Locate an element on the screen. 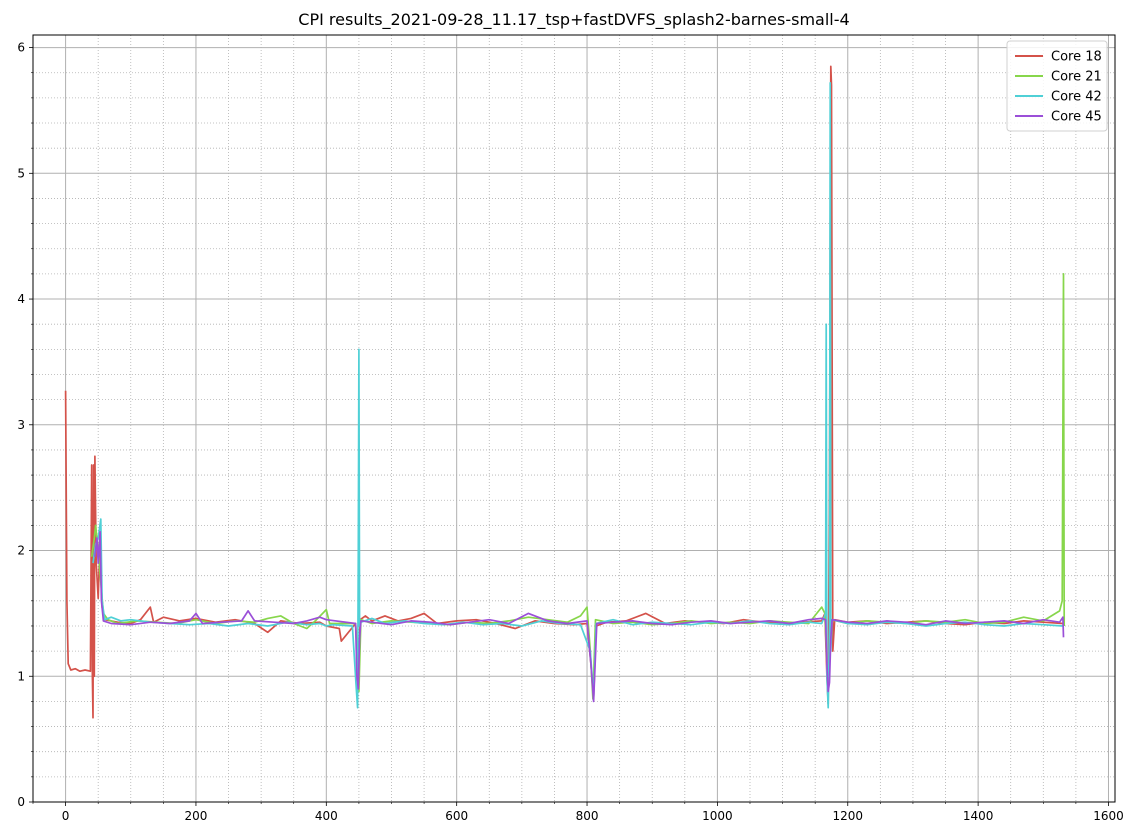 The width and height of the screenshot is (1135, 836). legend-label: Core 21 is located at coordinates (1076, 77).